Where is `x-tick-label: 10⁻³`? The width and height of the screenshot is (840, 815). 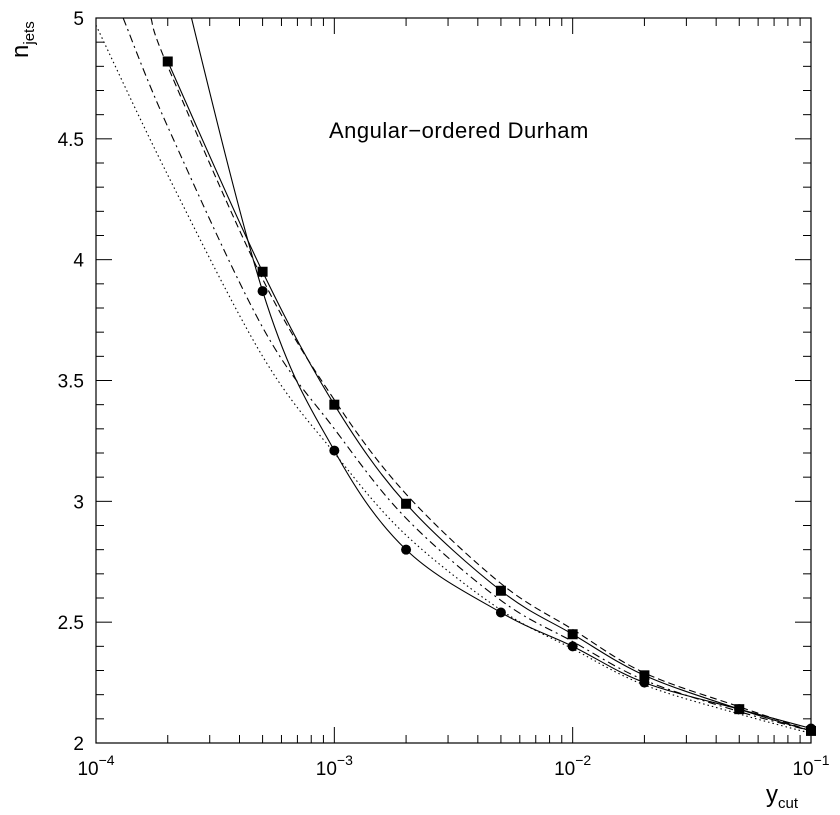
x-tick-label: 10⁻³ is located at coordinates (334, 766).